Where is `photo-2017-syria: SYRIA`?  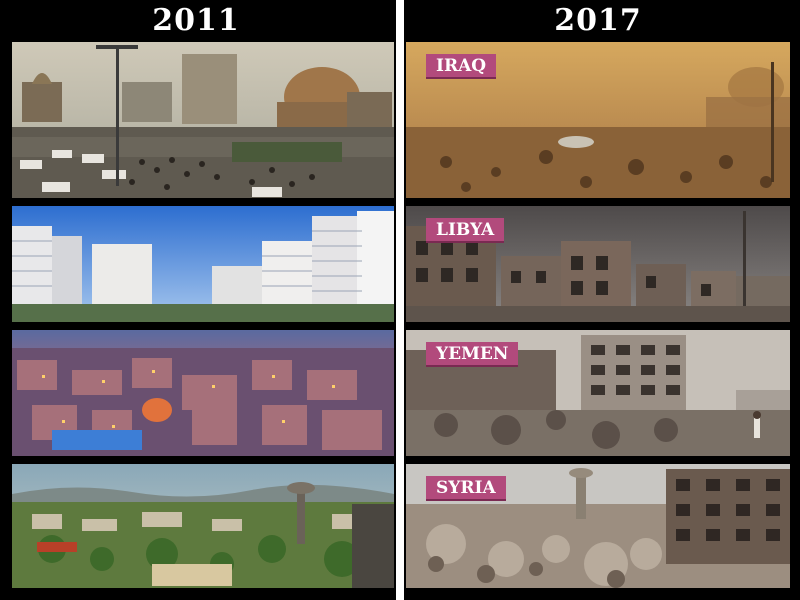
photo-2017-syria: SYRIA is located at coordinates (598, 526).